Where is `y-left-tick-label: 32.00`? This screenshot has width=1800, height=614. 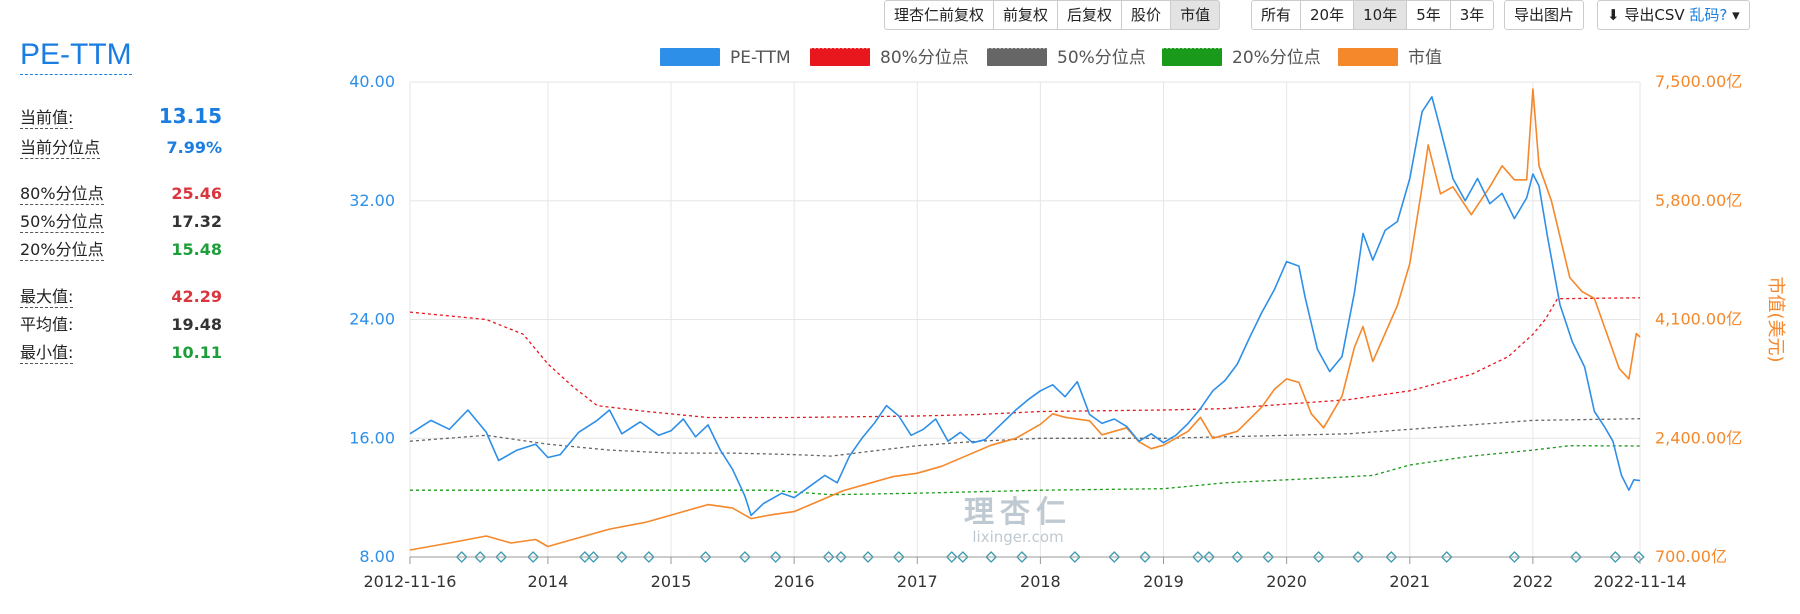
y-left-tick-label: 32.00 is located at coordinates (372, 200).